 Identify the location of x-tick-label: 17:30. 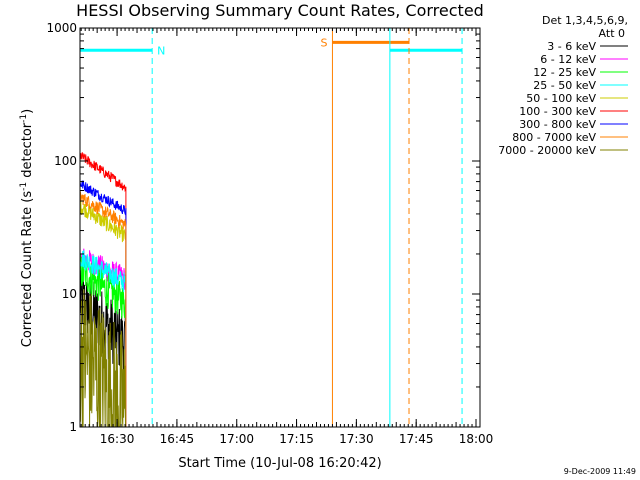
(356, 439).